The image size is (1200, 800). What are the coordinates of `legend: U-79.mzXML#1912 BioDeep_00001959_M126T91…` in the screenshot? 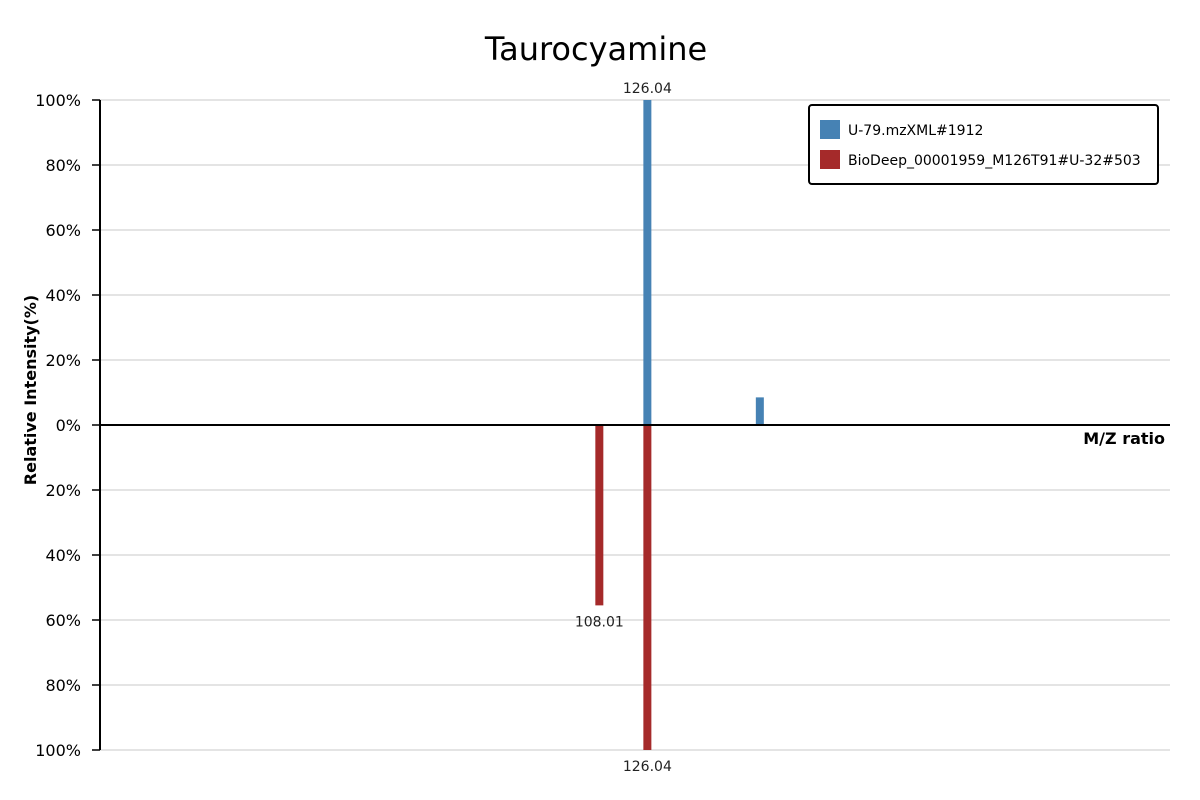 It's located at (983, 144).